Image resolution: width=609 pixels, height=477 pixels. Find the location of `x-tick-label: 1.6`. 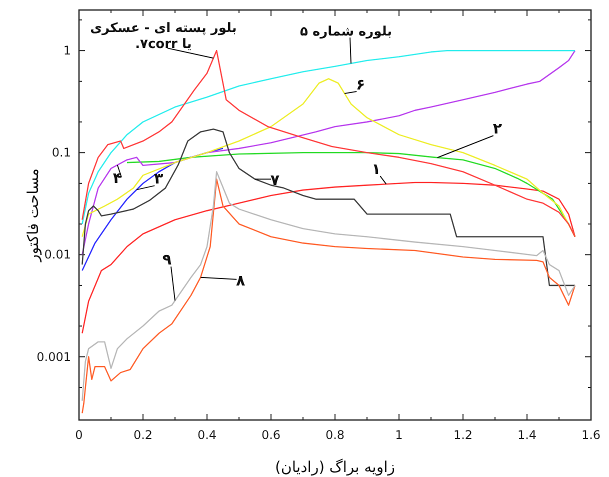

x-tick-label: 1.6 is located at coordinates (591, 435).